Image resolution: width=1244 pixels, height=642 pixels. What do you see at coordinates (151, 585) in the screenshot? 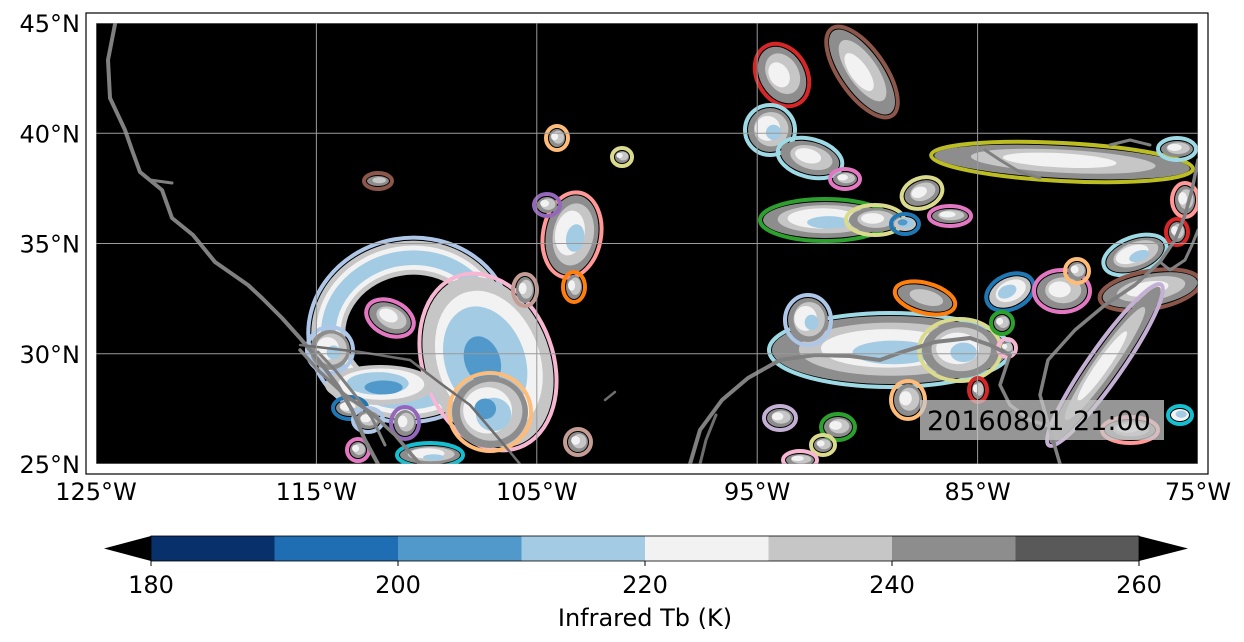
I see `colorbar-tick-label: 180` at bounding box center [151, 585].